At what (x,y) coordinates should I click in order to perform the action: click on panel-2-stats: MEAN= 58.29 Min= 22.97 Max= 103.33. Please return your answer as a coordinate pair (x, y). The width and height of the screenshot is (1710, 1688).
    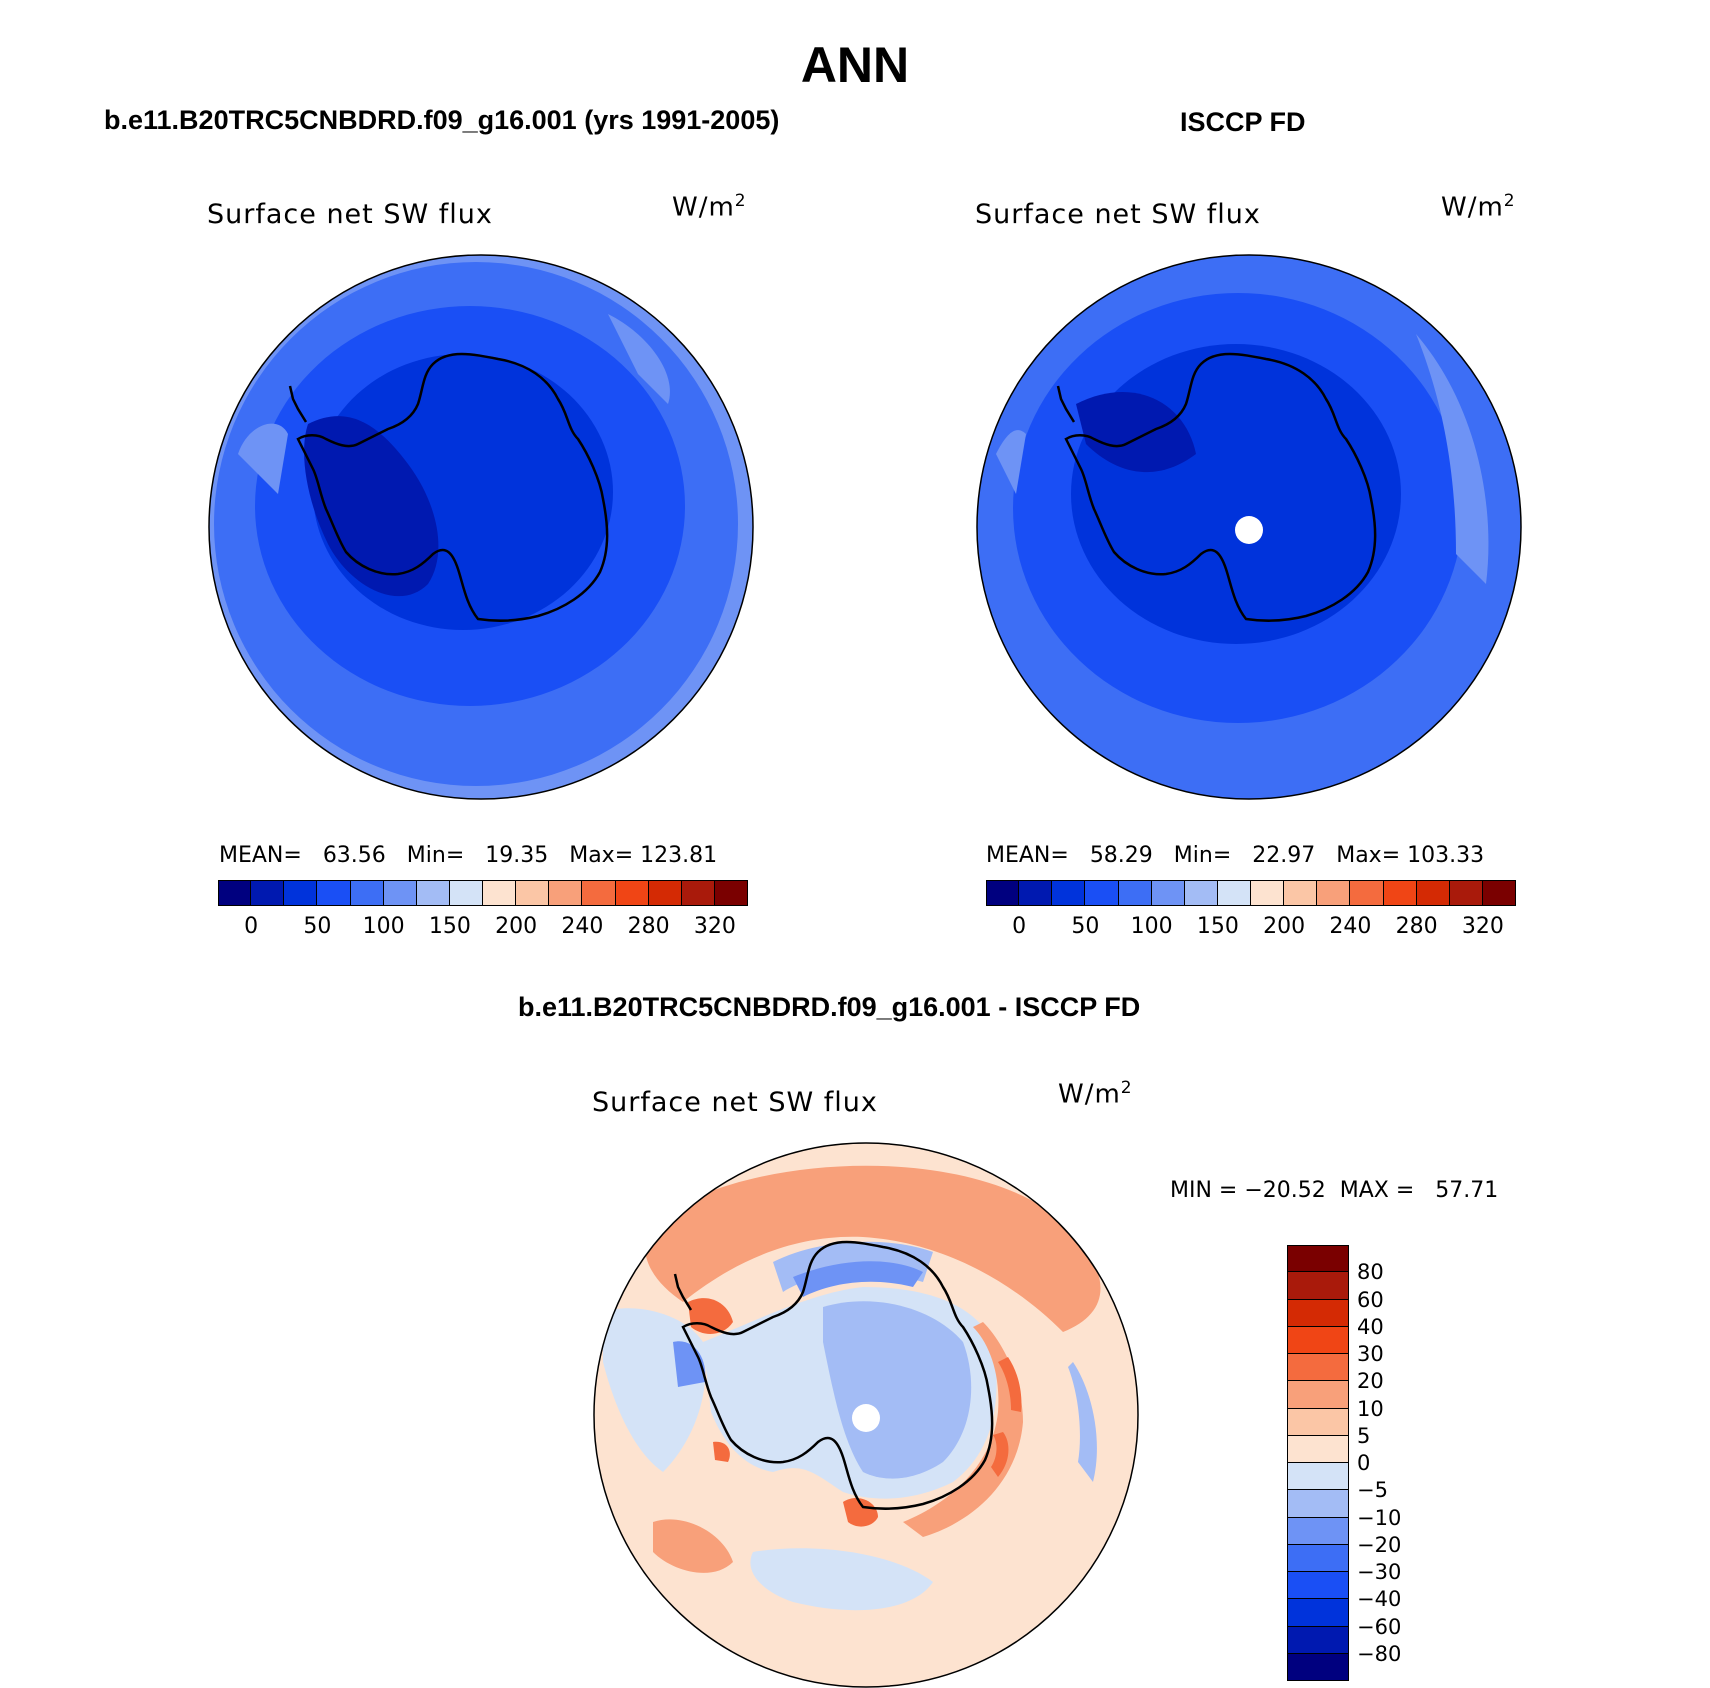
    Looking at the image, I should click on (1235, 855).